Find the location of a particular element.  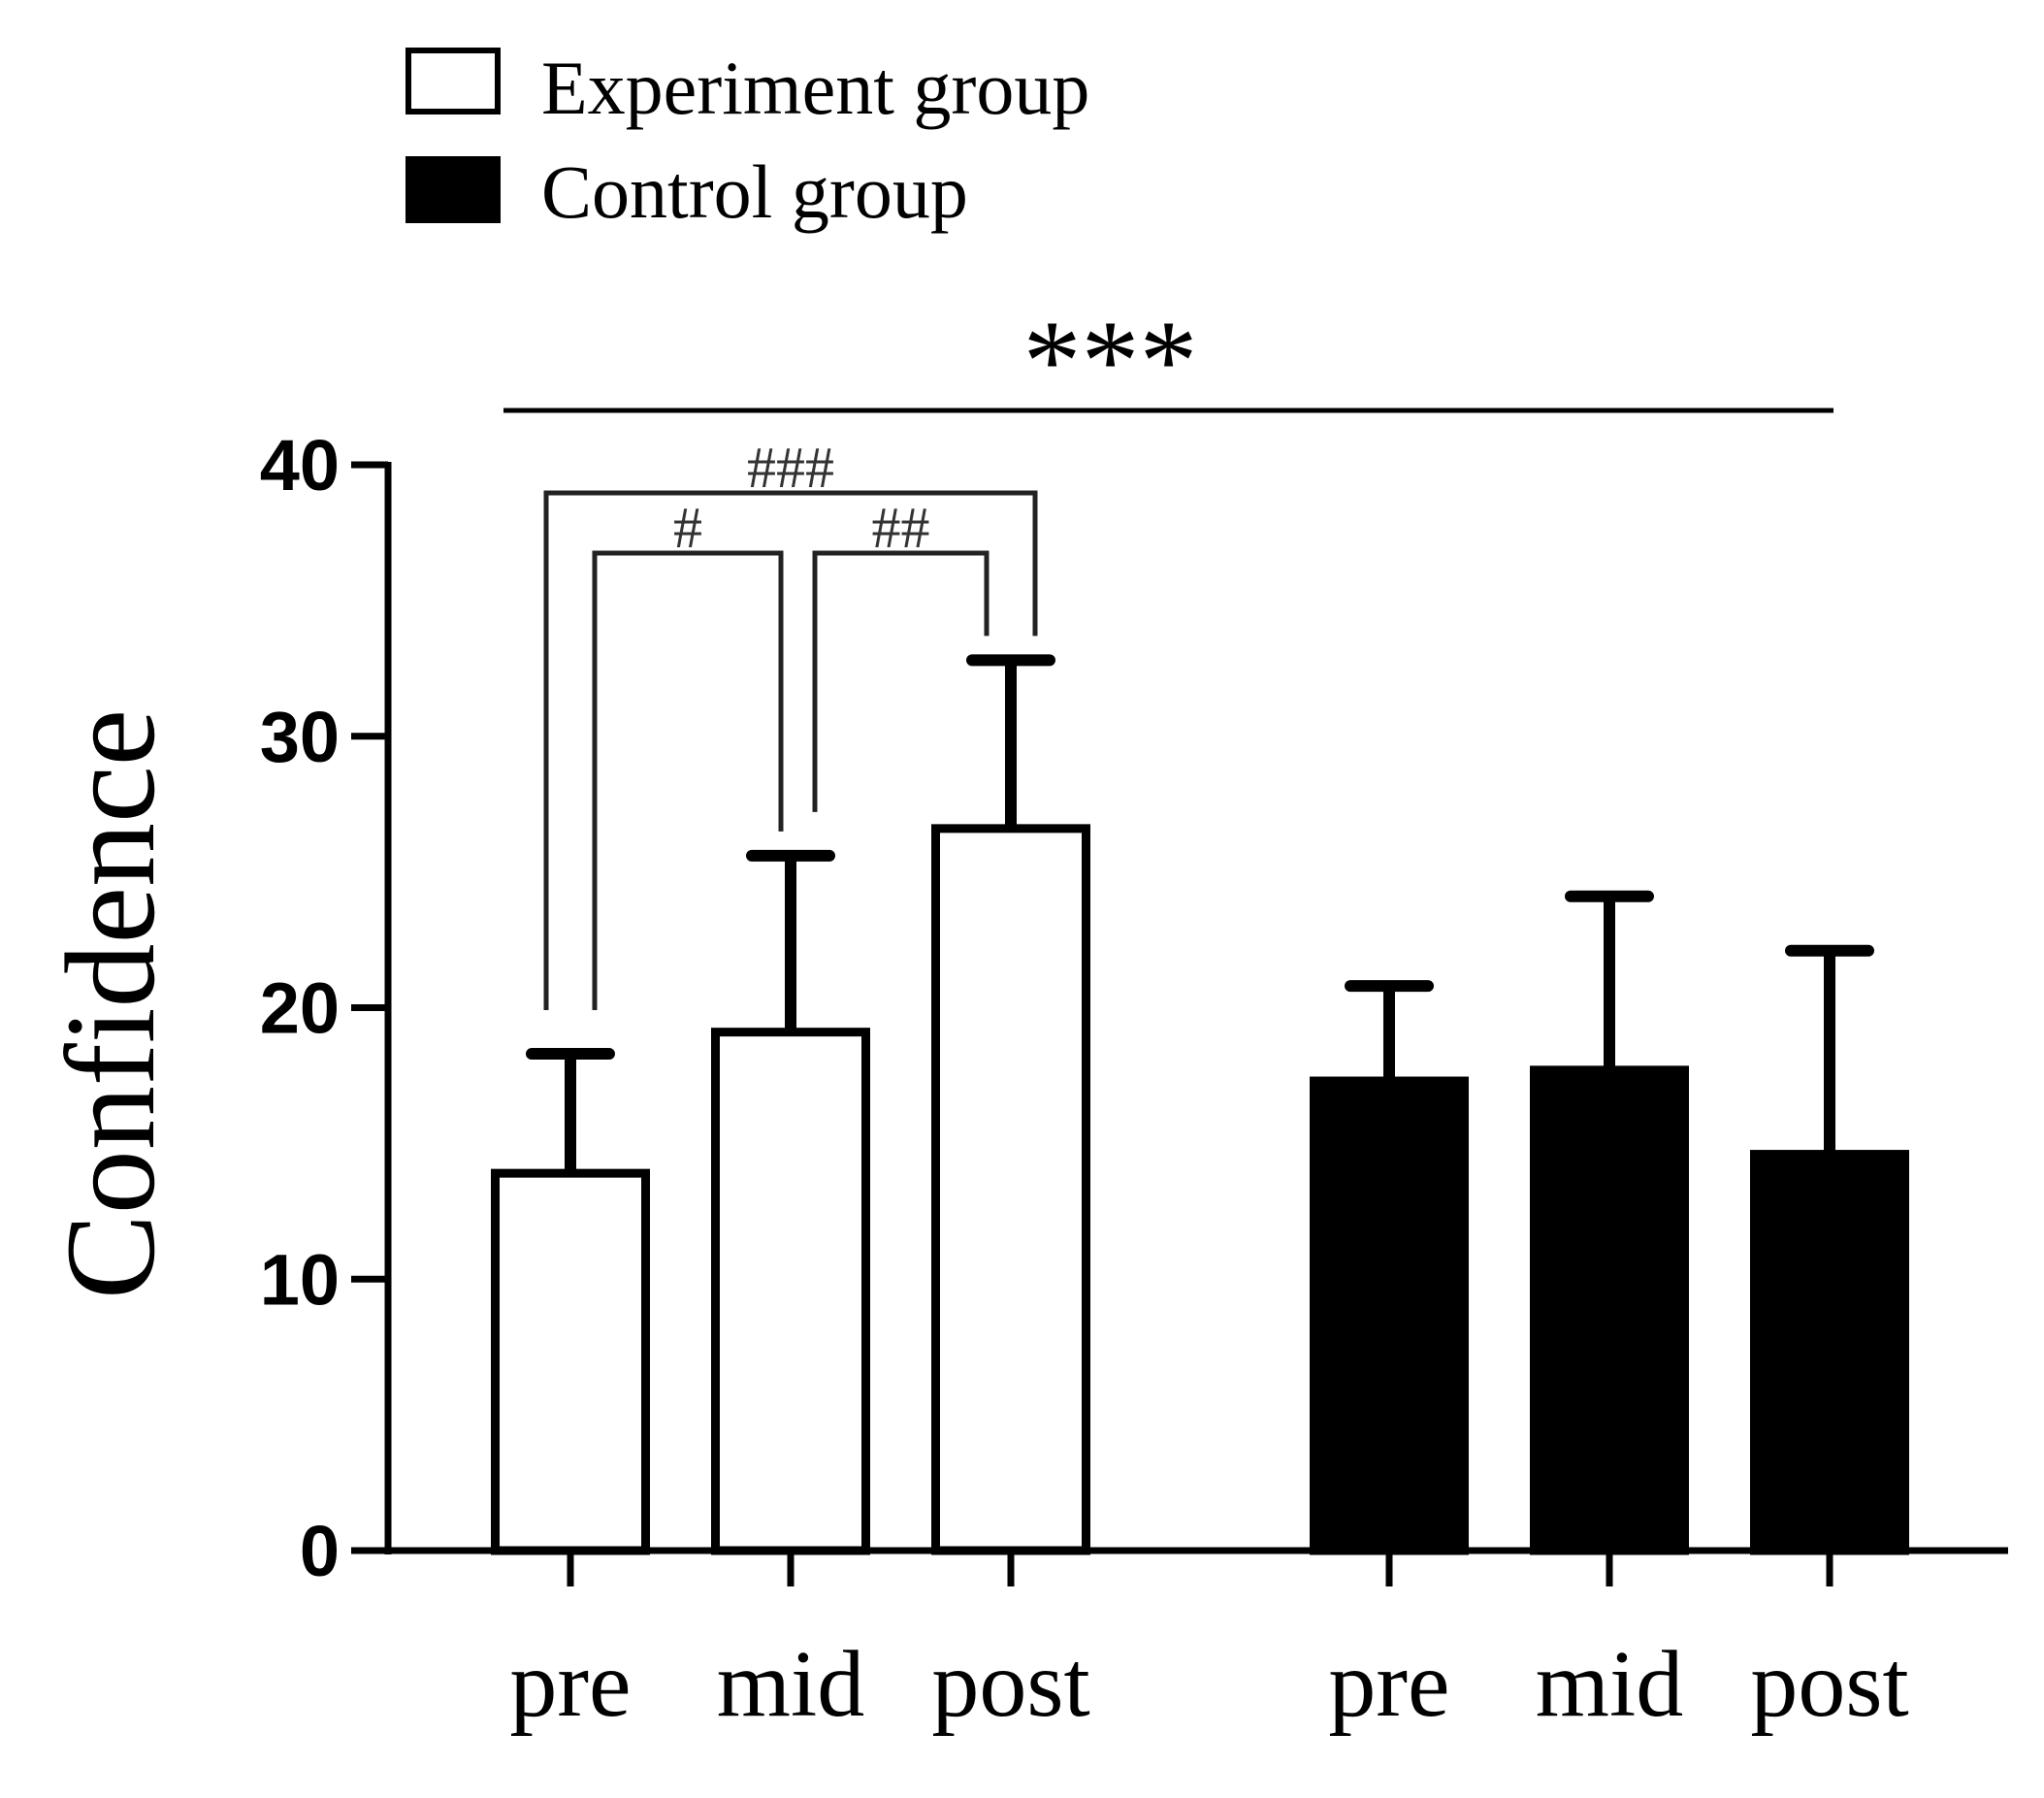

y-tick-label: 30 is located at coordinates (300, 737).